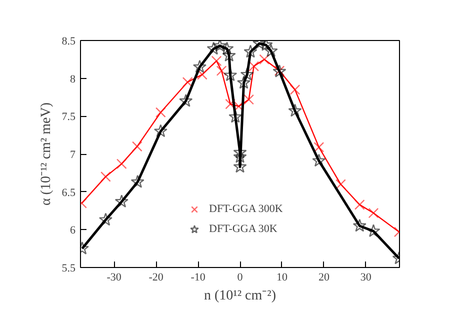 This screenshot has width=457, height=323. What do you see at coordinates (243, 229) in the screenshot?
I see `legend-label: DFT-GGA 30K` at bounding box center [243, 229].